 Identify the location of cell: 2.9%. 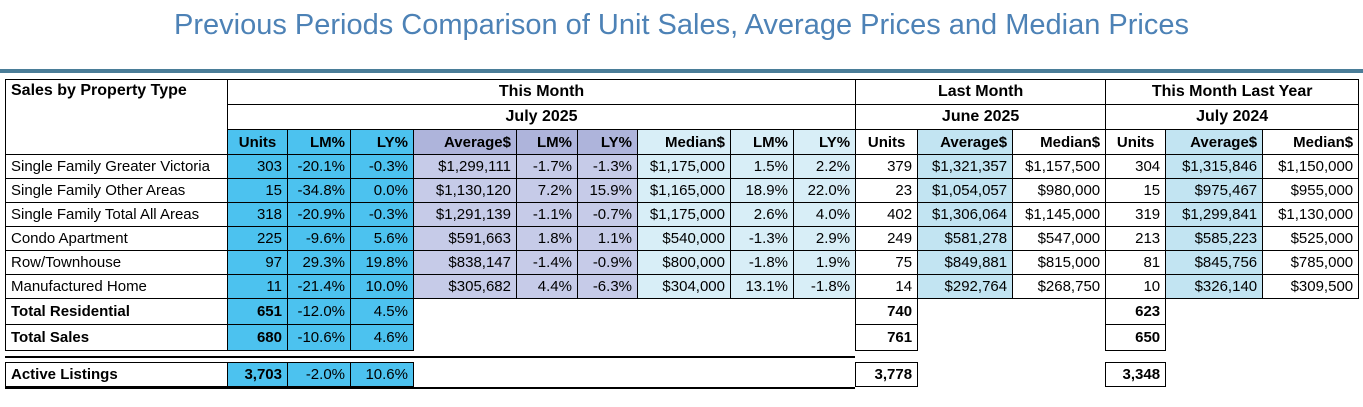
(824, 238).